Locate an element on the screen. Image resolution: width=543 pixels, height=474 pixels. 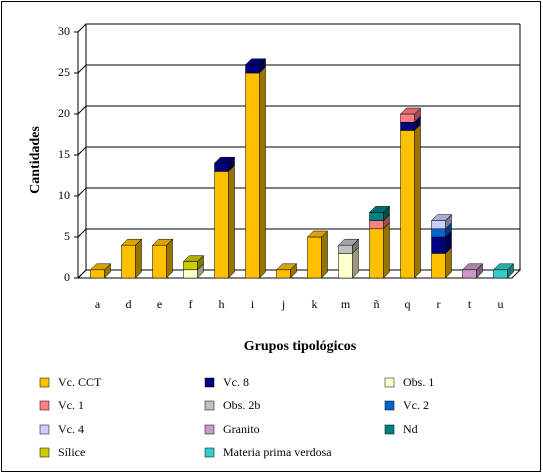
y-tick-label: 20 is located at coordinates (64, 113).